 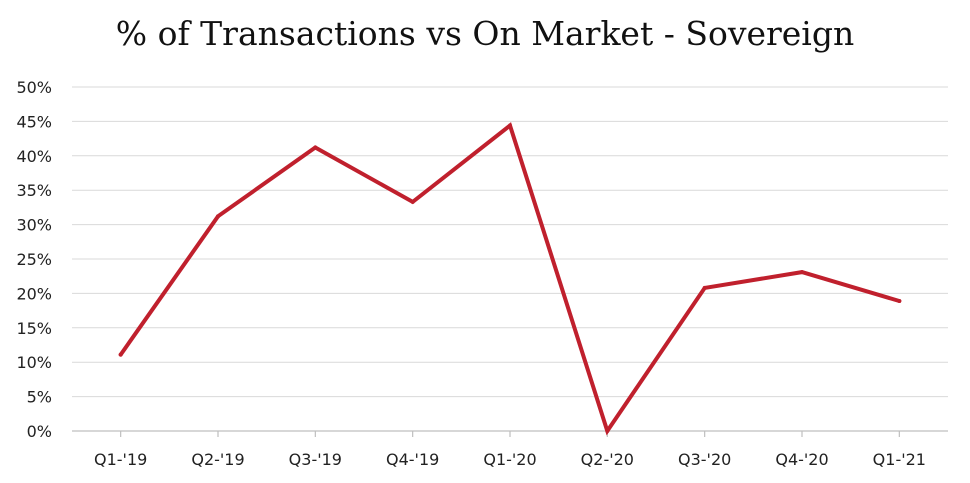 What do you see at coordinates (217, 459) in the screenshot?
I see `x-tick-label: Q2-'19` at bounding box center [217, 459].